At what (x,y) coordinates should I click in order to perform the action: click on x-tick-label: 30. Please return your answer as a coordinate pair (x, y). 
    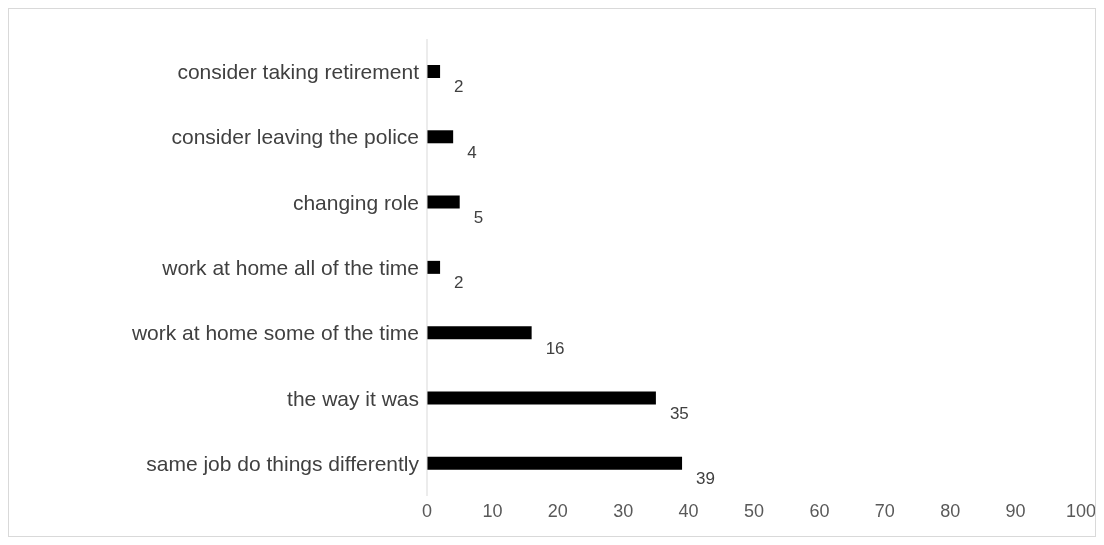
    Looking at the image, I should click on (623, 510).